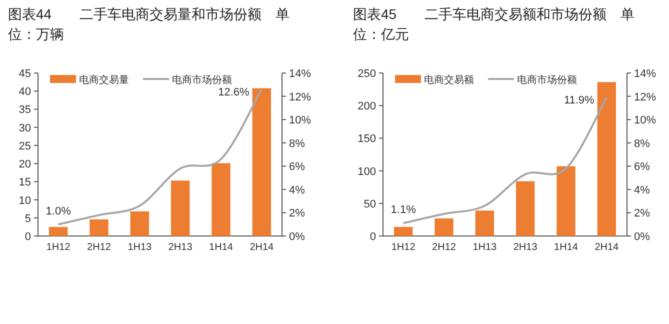 This screenshot has width=669, height=324. I want to click on y-tick-label: 5, so click(27, 218).